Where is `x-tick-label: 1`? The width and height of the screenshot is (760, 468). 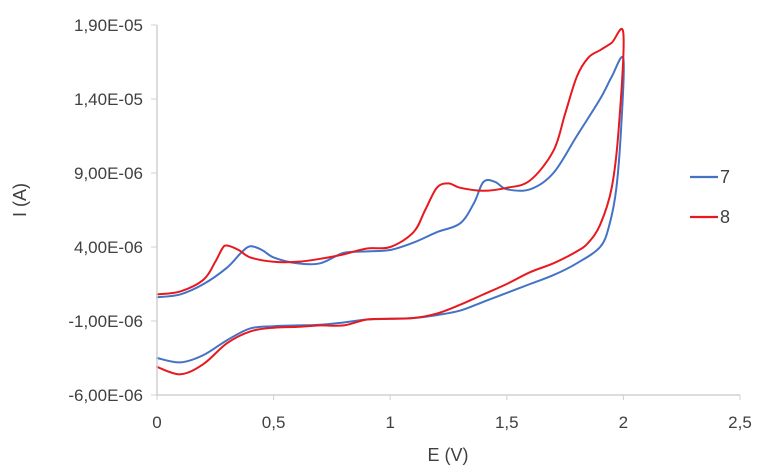
x-tick-label: 1 is located at coordinates (389, 422).